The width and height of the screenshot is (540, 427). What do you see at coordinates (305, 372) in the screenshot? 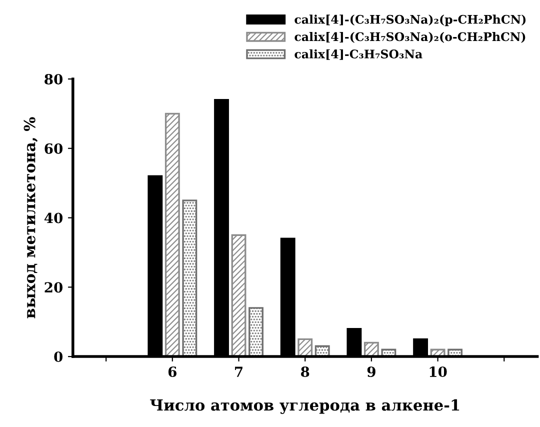
I see `x-tick-label: 8` at bounding box center [305, 372].